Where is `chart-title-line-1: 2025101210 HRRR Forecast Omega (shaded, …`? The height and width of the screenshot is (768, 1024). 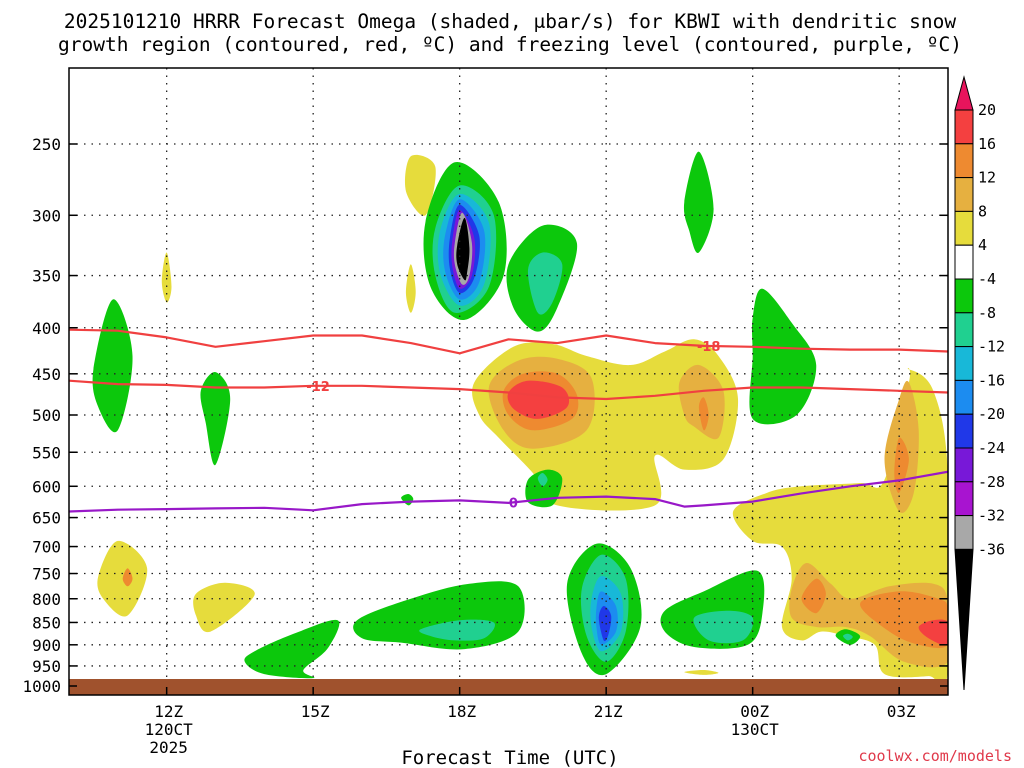 chart-title-line-1: 2025101210 HRRR Forecast Omega (shaded, … is located at coordinates (510, 21).